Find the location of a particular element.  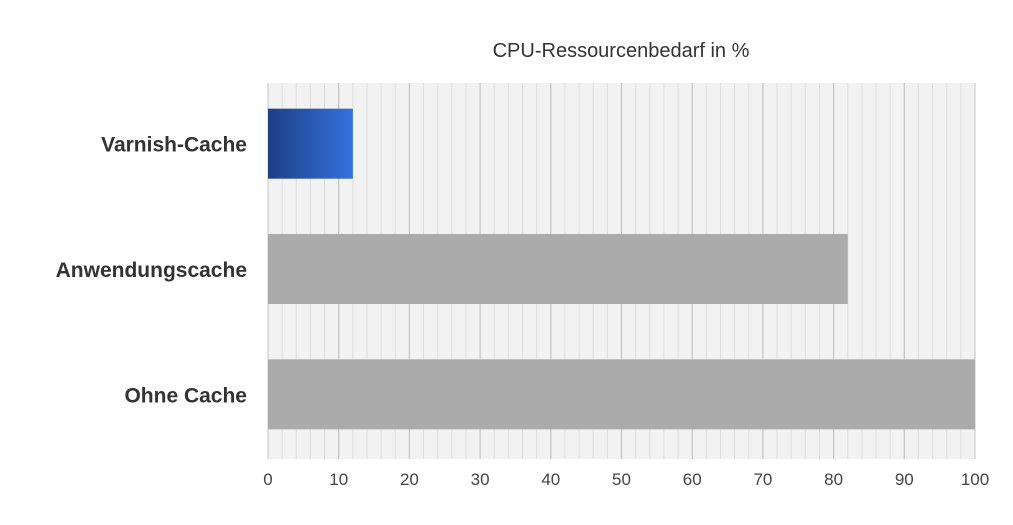

x-tick-label: 70 is located at coordinates (762, 479).